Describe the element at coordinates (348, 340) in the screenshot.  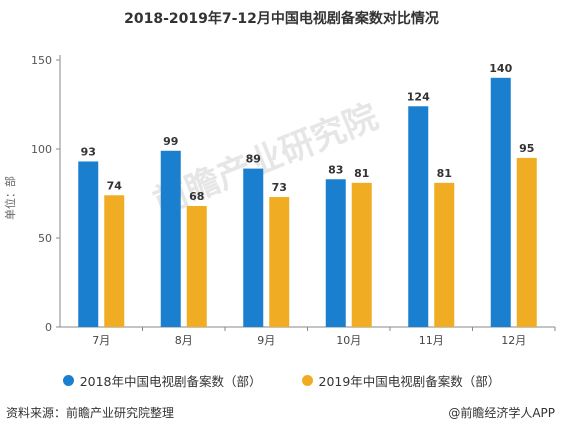
I see `x-tick-label: 10月` at that location.